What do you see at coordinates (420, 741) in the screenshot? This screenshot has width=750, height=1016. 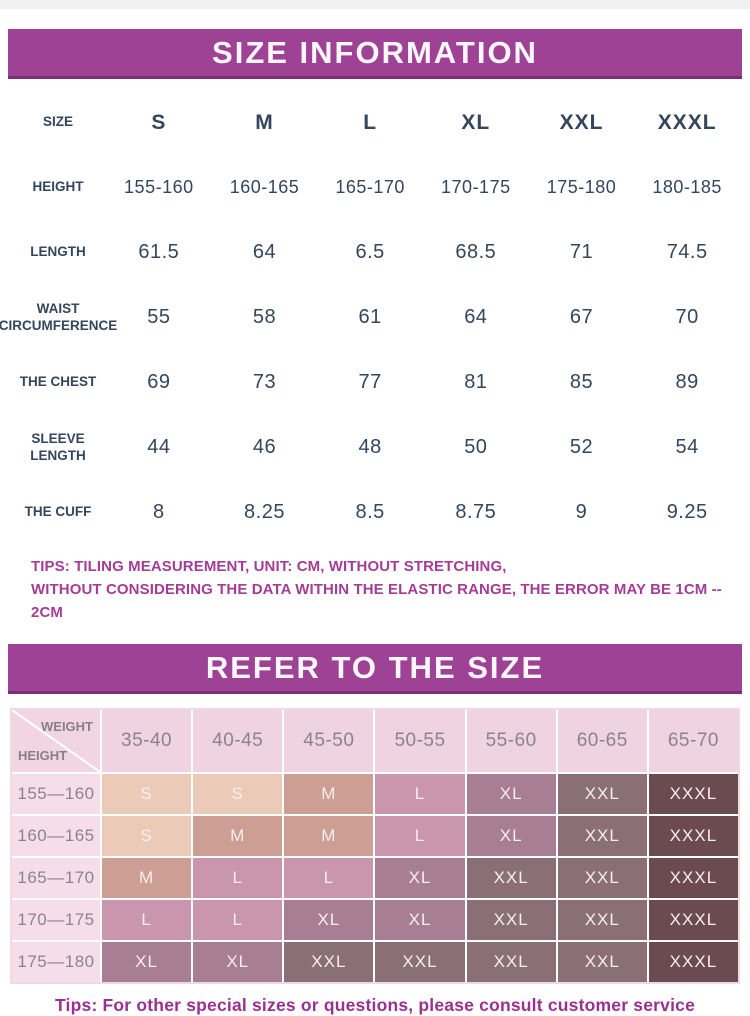 I see `weight-col-header: 50-55` at bounding box center [420, 741].